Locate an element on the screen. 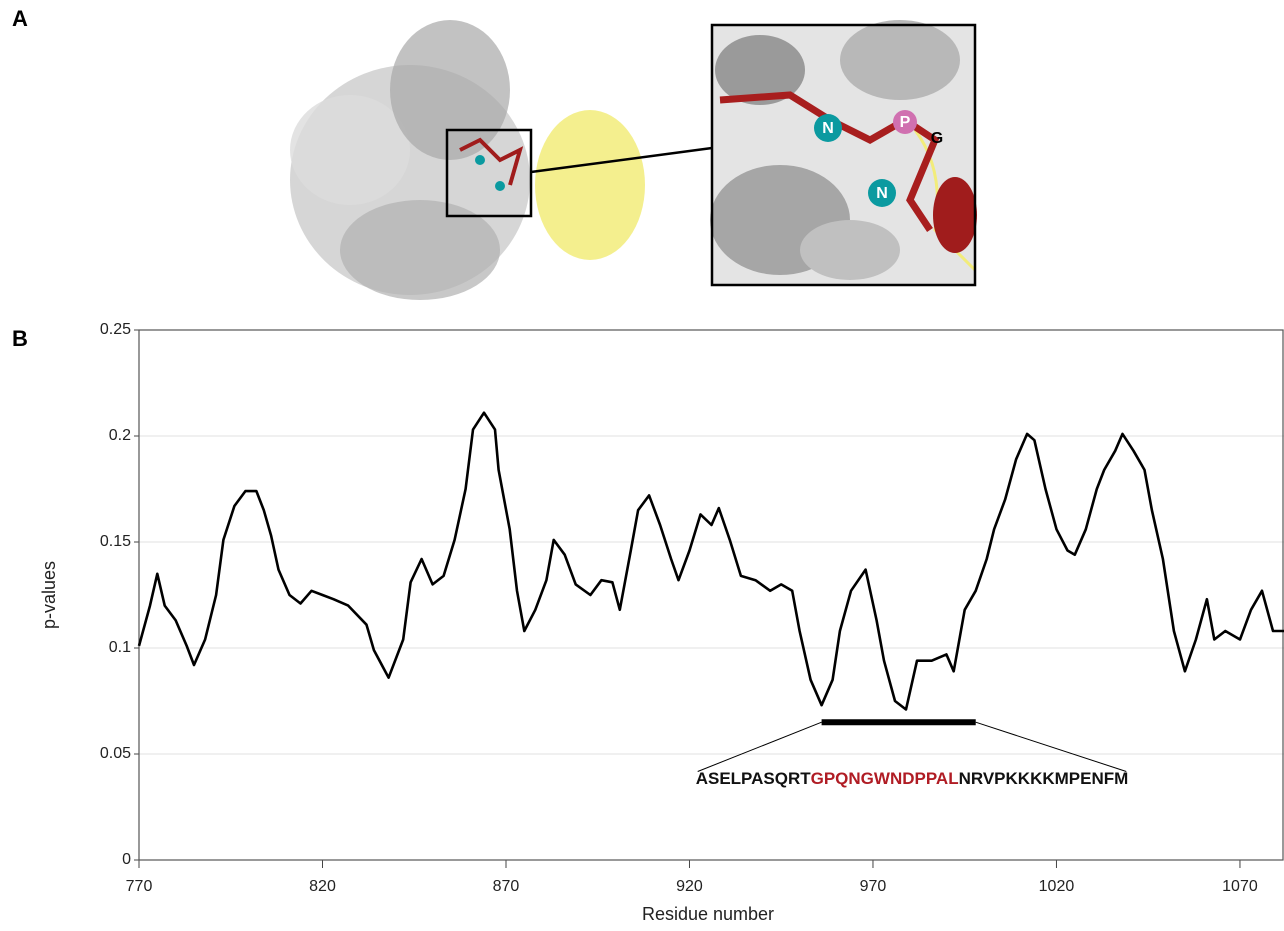 This screenshot has width=1284, height=931. y-axis-label: p-values is located at coordinates (49, 595).